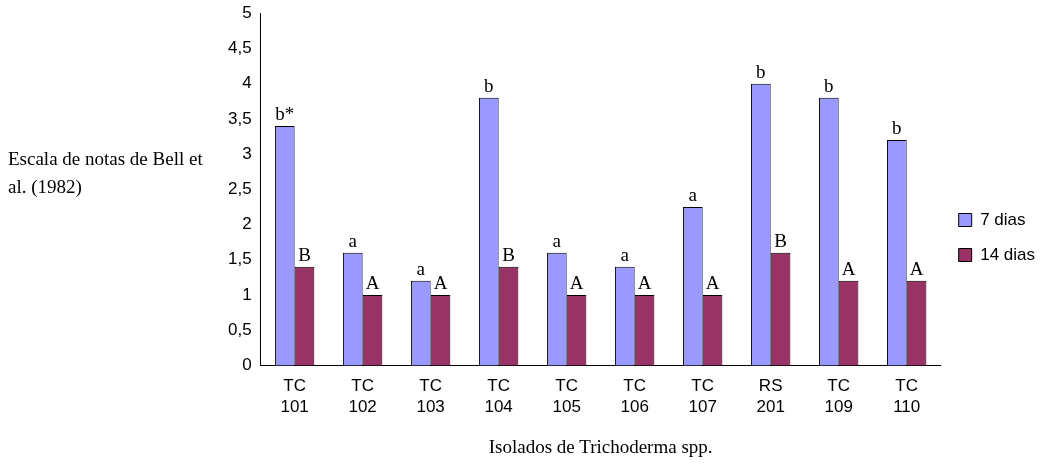  What do you see at coordinates (247, 153) in the screenshot?
I see `y-tick-label: 3` at bounding box center [247, 153].